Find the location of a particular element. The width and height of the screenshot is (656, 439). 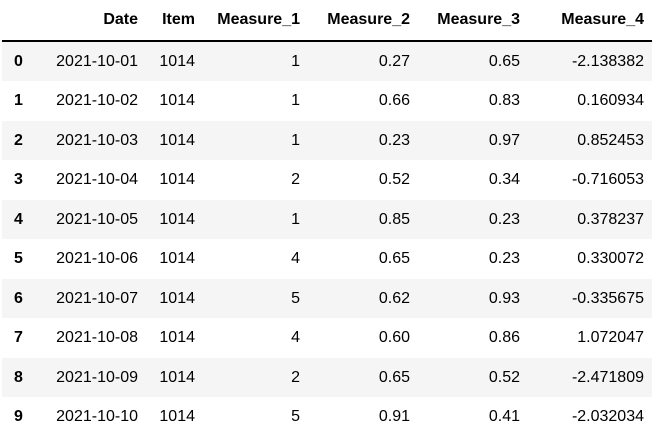

row-index: 2 is located at coordinates (18, 140).